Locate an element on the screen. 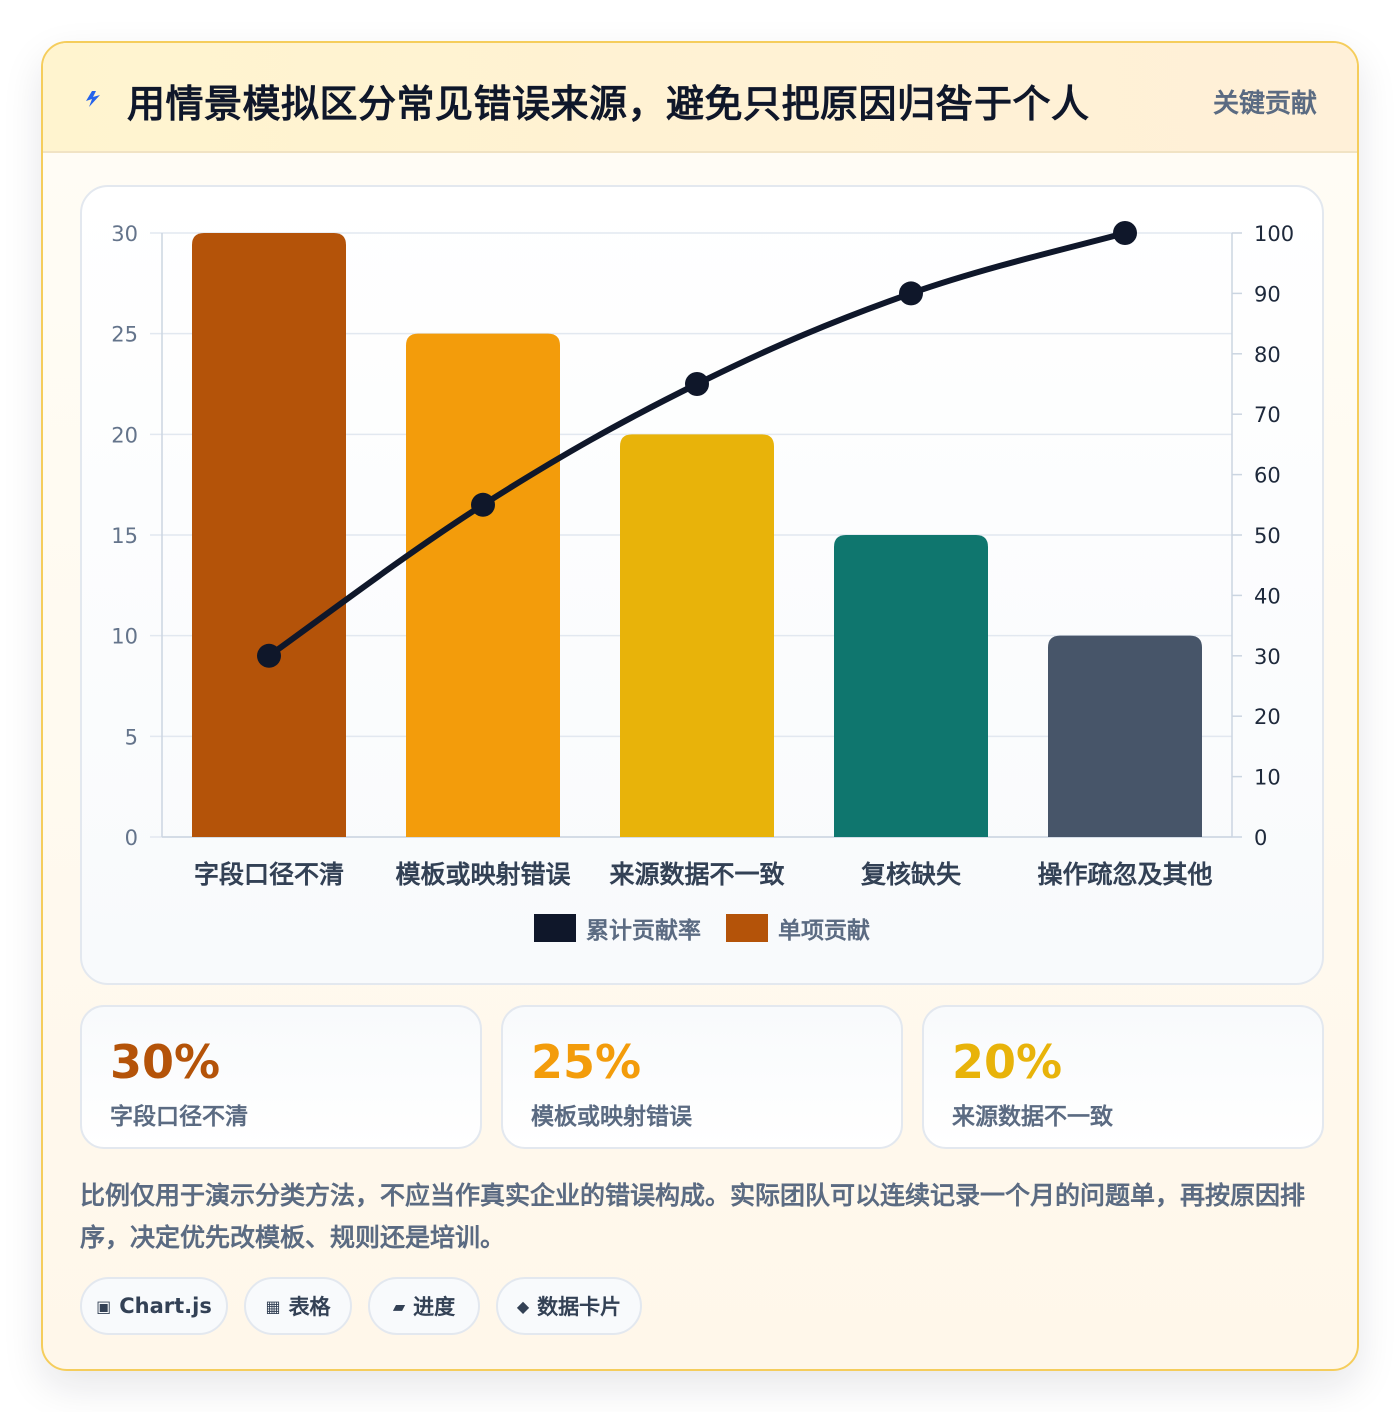 The height and width of the screenshot is (1412, 1400). y-right-tick-label: 0 is located at coordinates (1260, 838).